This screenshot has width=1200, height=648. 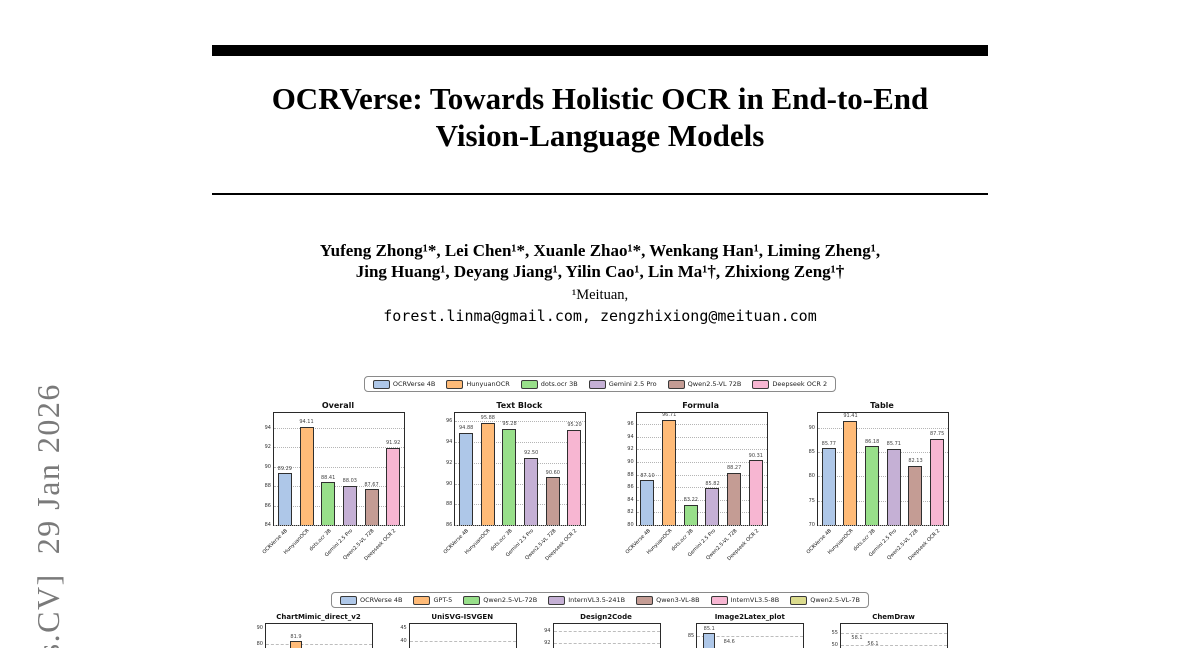 What do you see at coordinates (828, 443) in the screenshot?
I see `bar-value-label: 85.77` at bounding box center [828, 443].